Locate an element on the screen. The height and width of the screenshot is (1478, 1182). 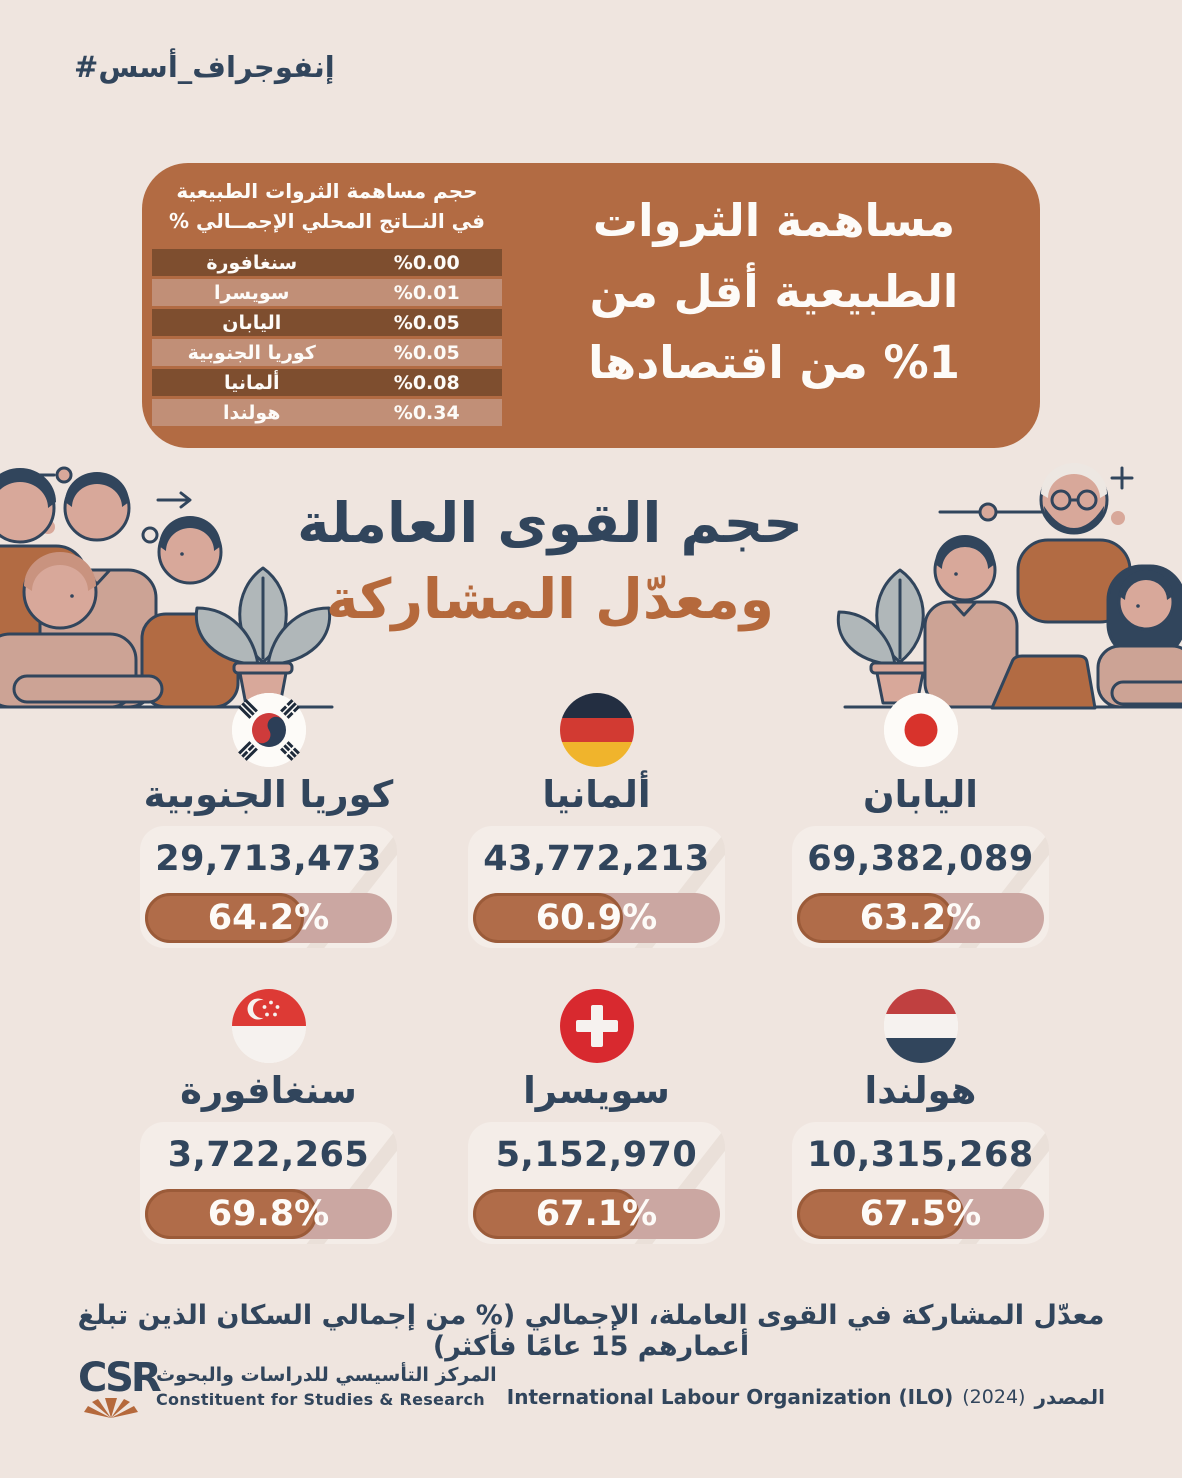
gdp-row-value: %0.08 is located at coordinates (426, 382).